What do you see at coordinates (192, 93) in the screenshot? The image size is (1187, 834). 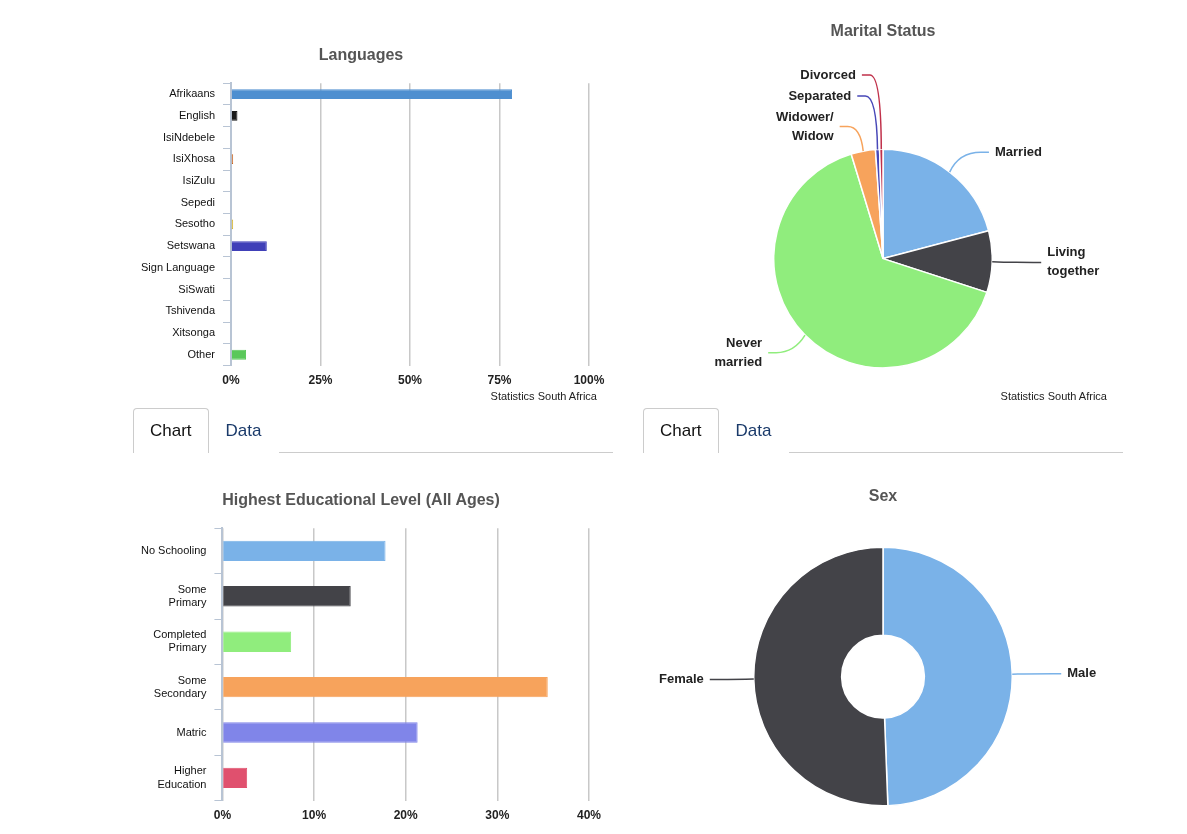 I see `y-tick-label: Afrikaans` at bounding box center [192, 93].